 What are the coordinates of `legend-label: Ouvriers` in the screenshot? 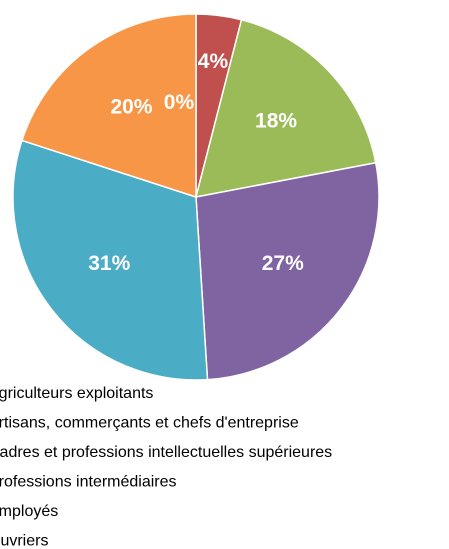 It's located at (24, 541).